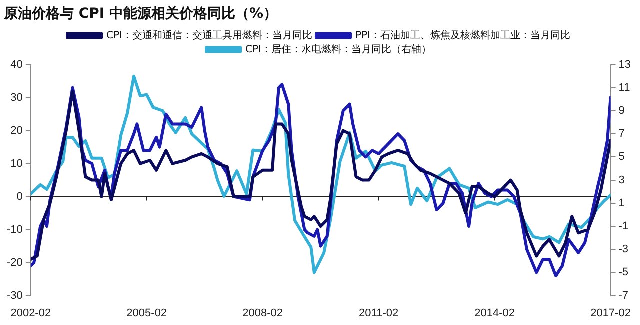 The image size is (640, 325). What do you see at coordinates (140, 13) in the screenshot?
I see `chart-title: 原油价格与 CPI 中能源相关价格同比（%）` at bounding box center [140, 13].